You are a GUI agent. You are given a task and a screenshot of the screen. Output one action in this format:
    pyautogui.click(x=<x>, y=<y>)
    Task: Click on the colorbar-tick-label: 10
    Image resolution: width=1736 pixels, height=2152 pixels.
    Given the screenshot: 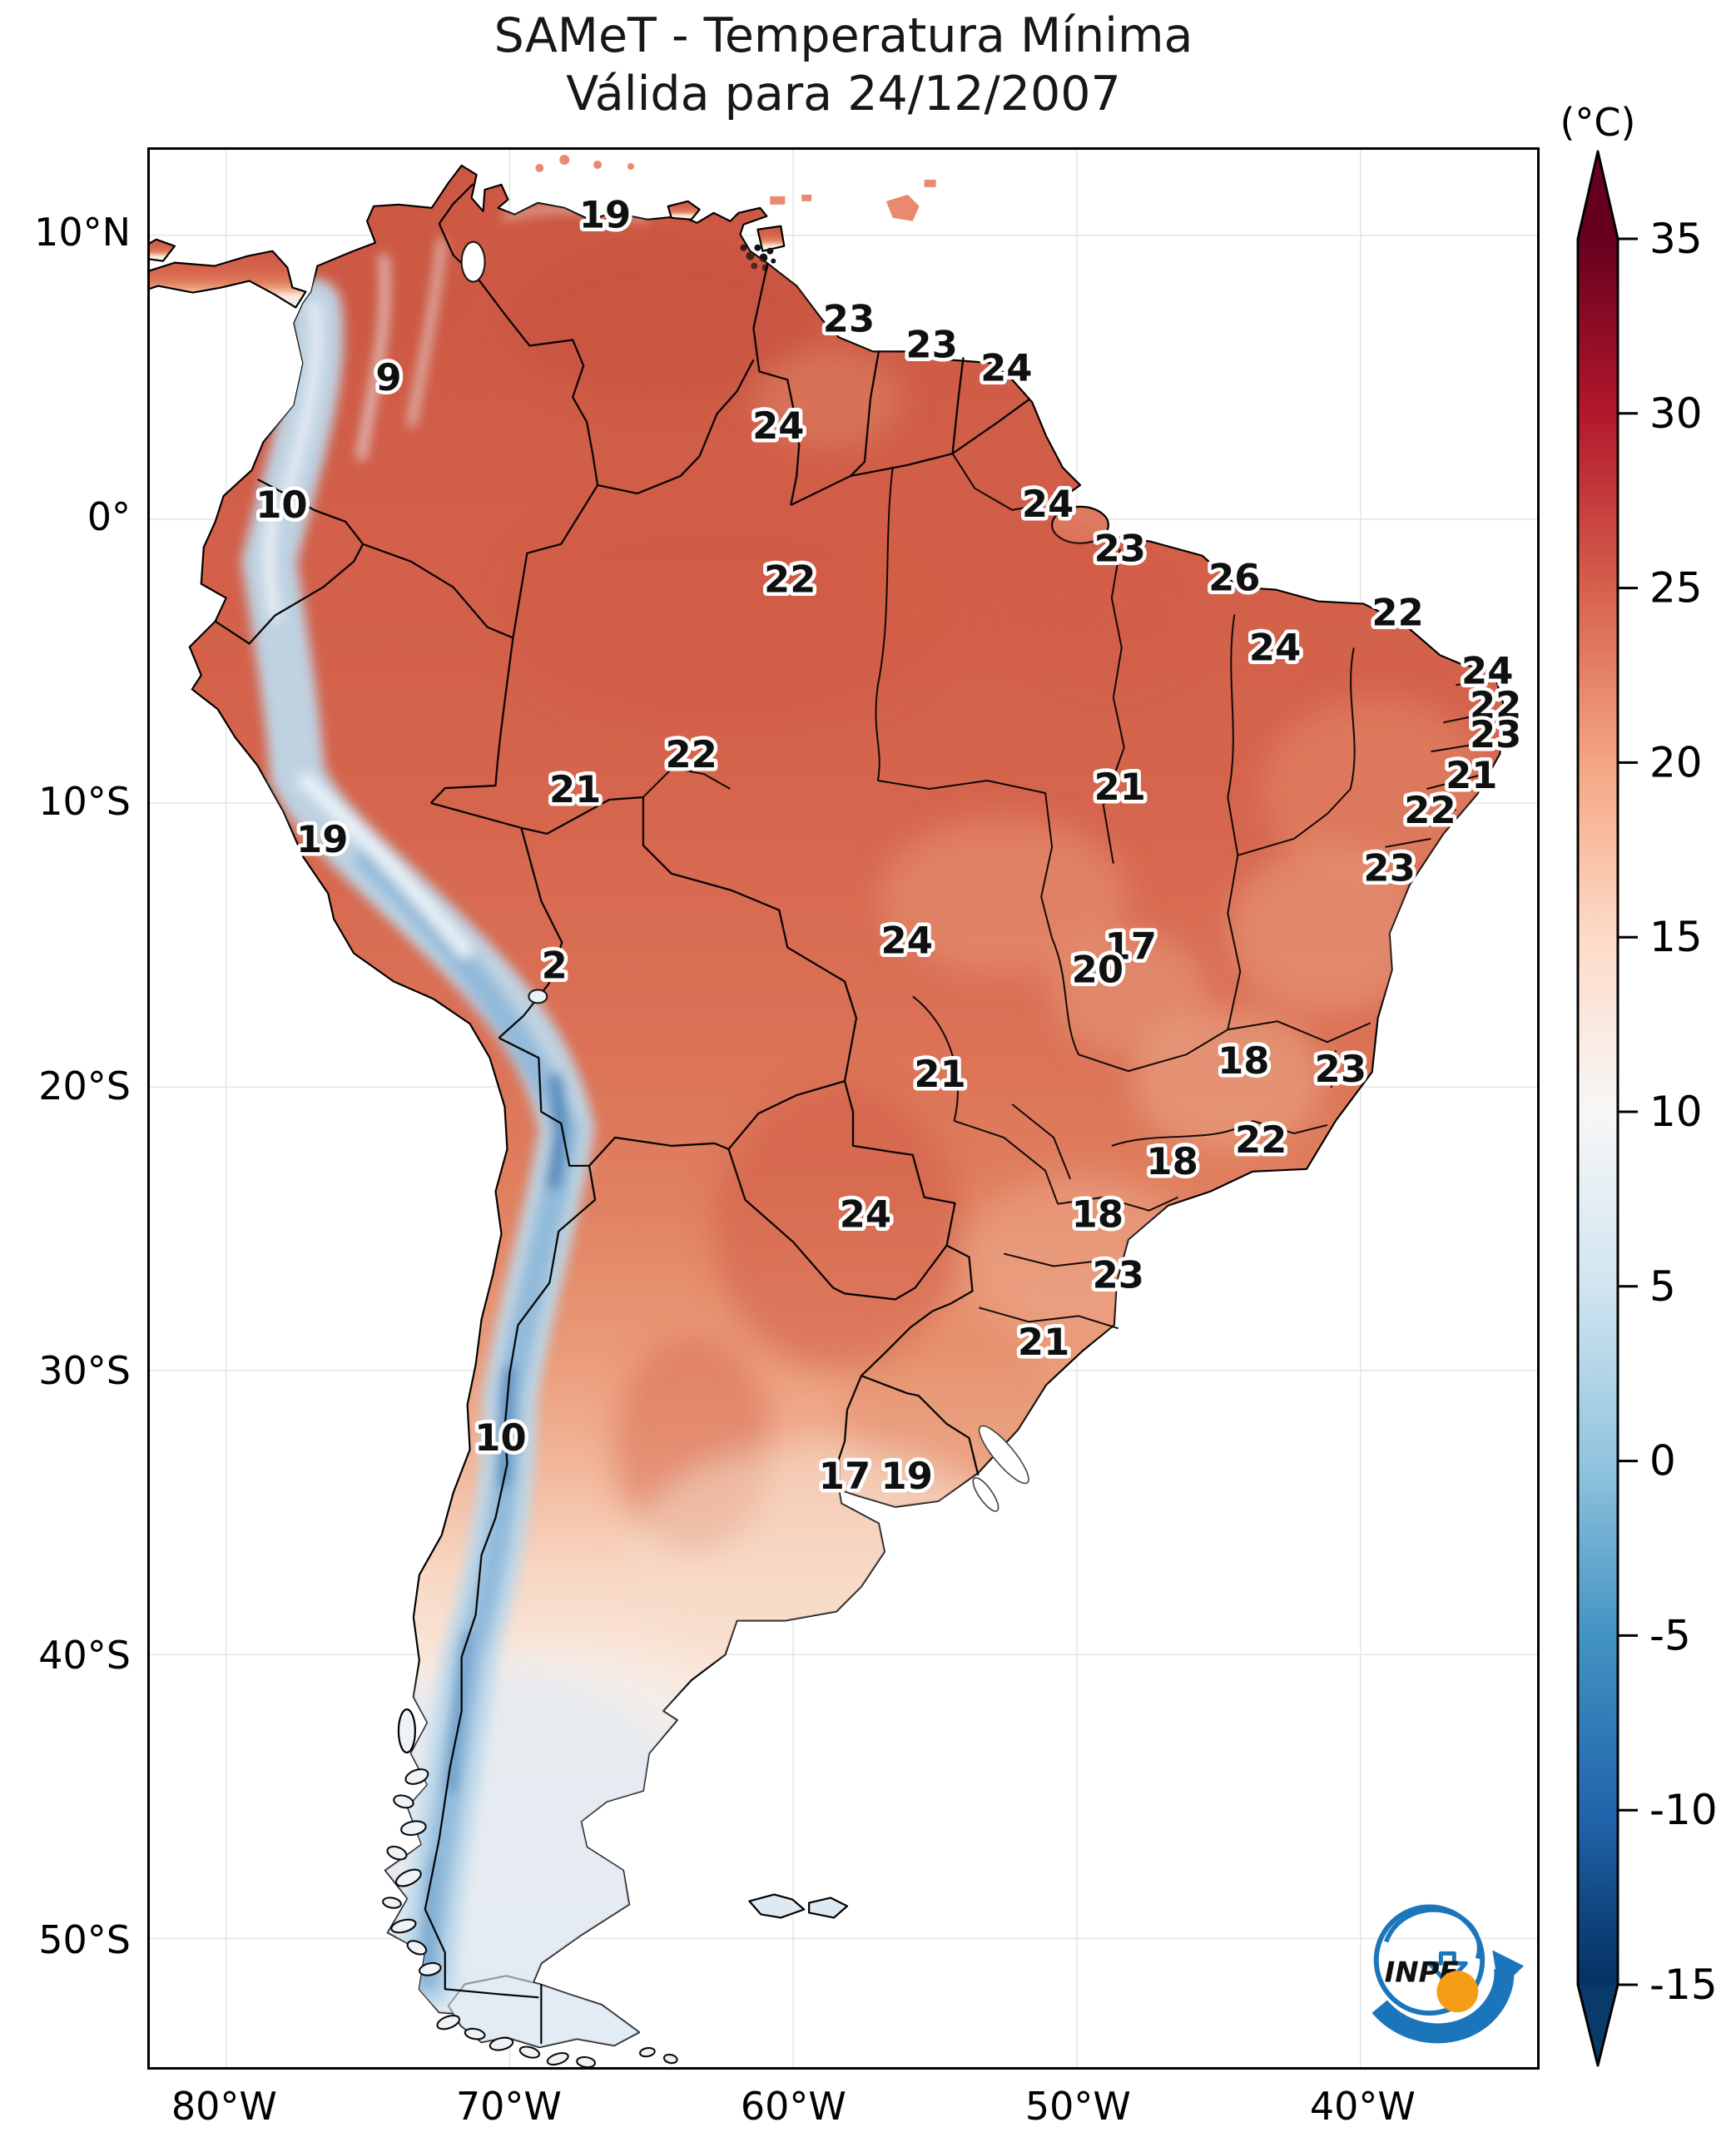 What is the action you would take?
    pyautogui.click(x=1676, y=1112)
    